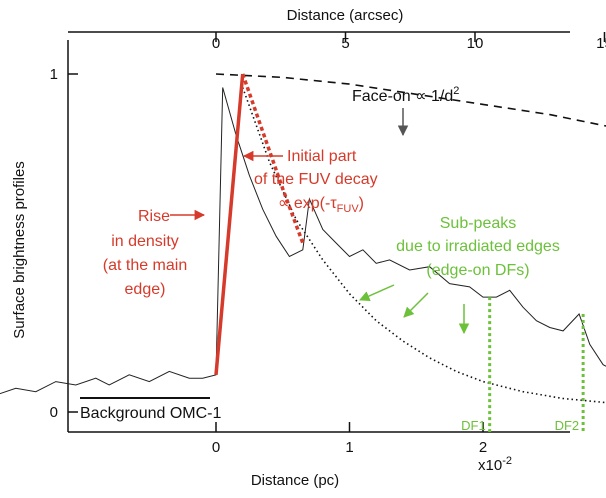 The height and width of the screenshot is (498, 606). What do you see at coordinates (216, 447) in the screenshot?
I see `x-tick-label: 0` at bounding box center [216, 447].